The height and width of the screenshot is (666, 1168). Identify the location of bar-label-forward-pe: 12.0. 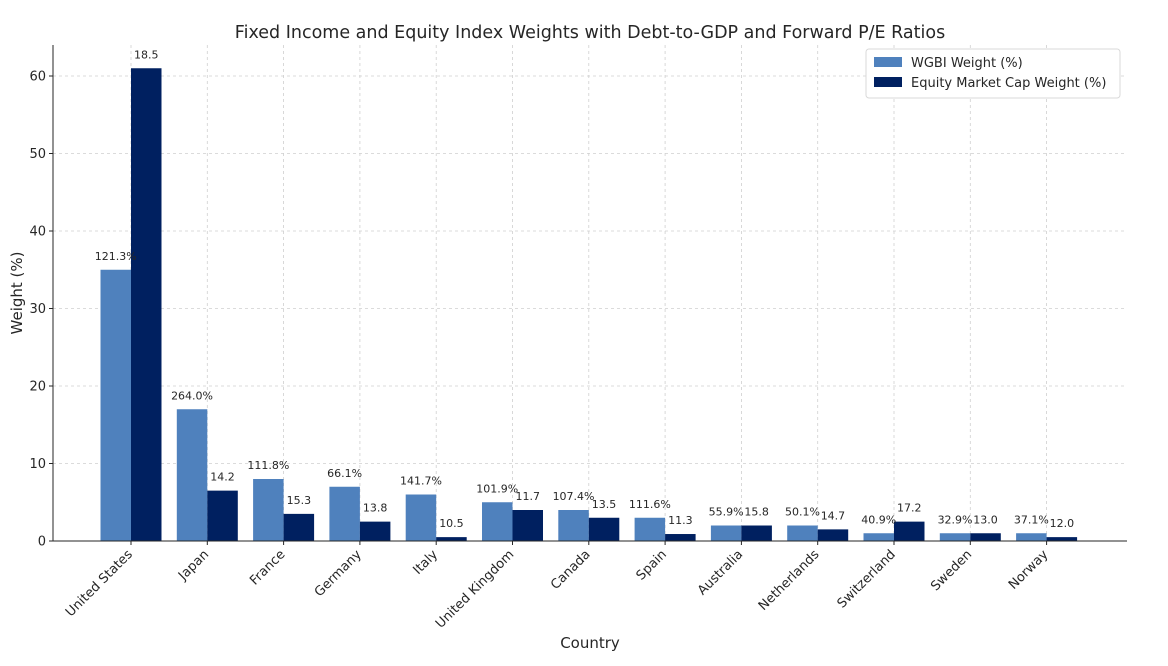
(1062, 523).